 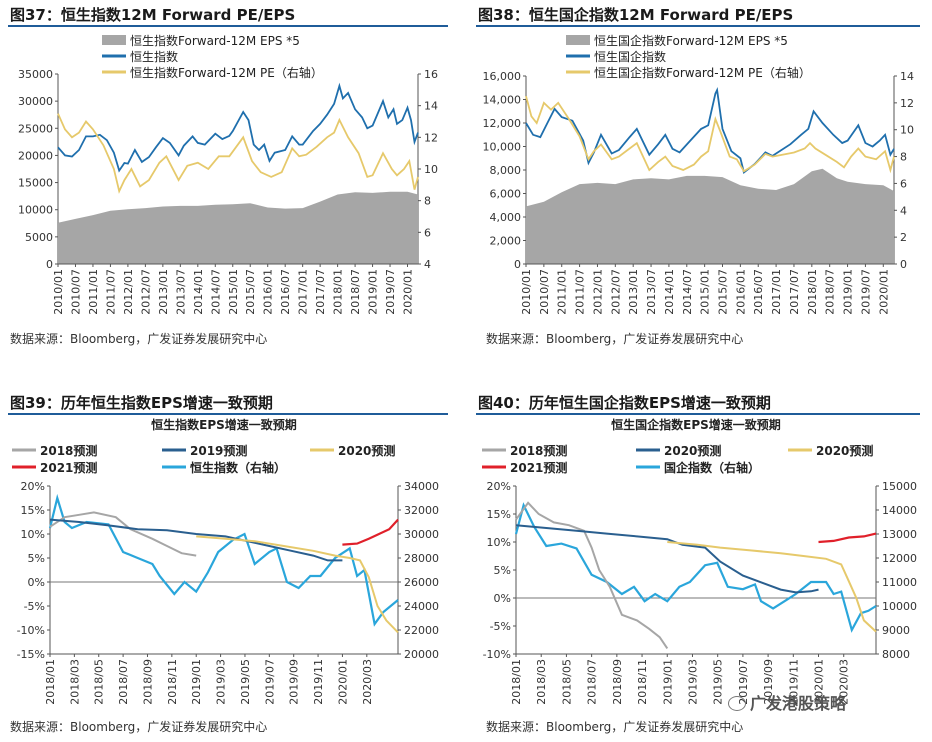 I want to click on y-tick-label-left: -10%, so click(x=31, y=630).